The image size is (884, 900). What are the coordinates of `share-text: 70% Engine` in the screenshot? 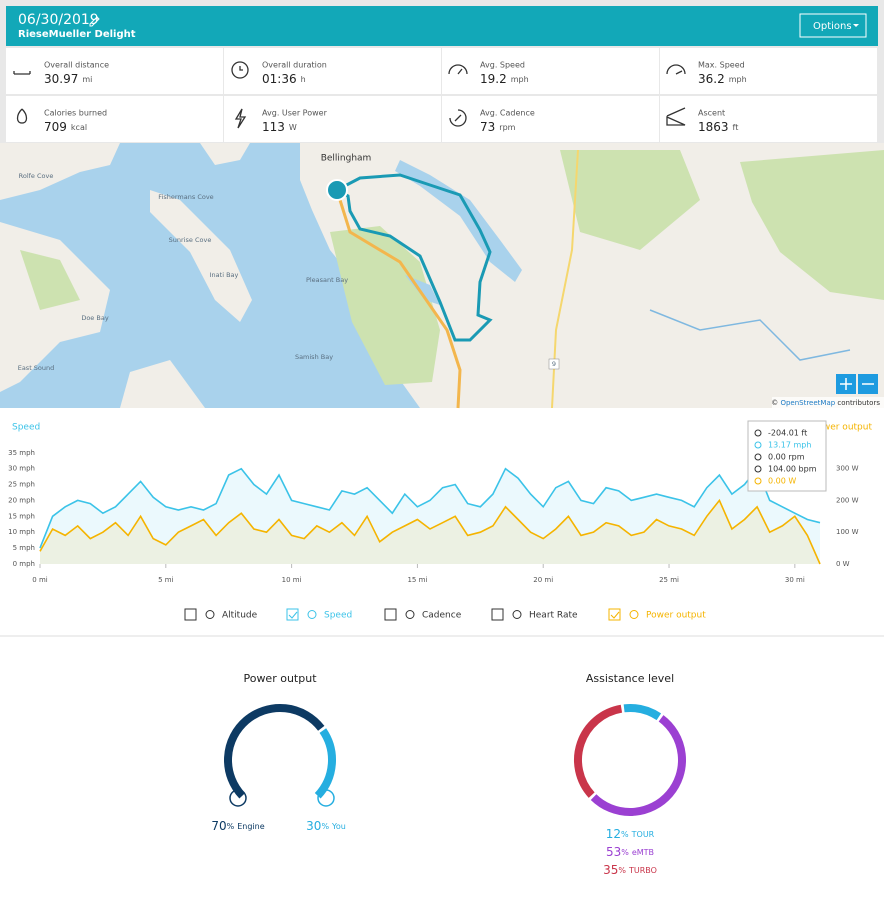 It's located at (237, 826).